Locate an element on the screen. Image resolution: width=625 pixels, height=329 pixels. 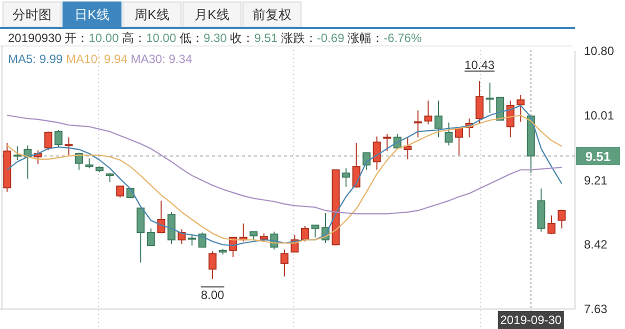
y-tick-label: 7.63 is located at coordinates (596, 309).